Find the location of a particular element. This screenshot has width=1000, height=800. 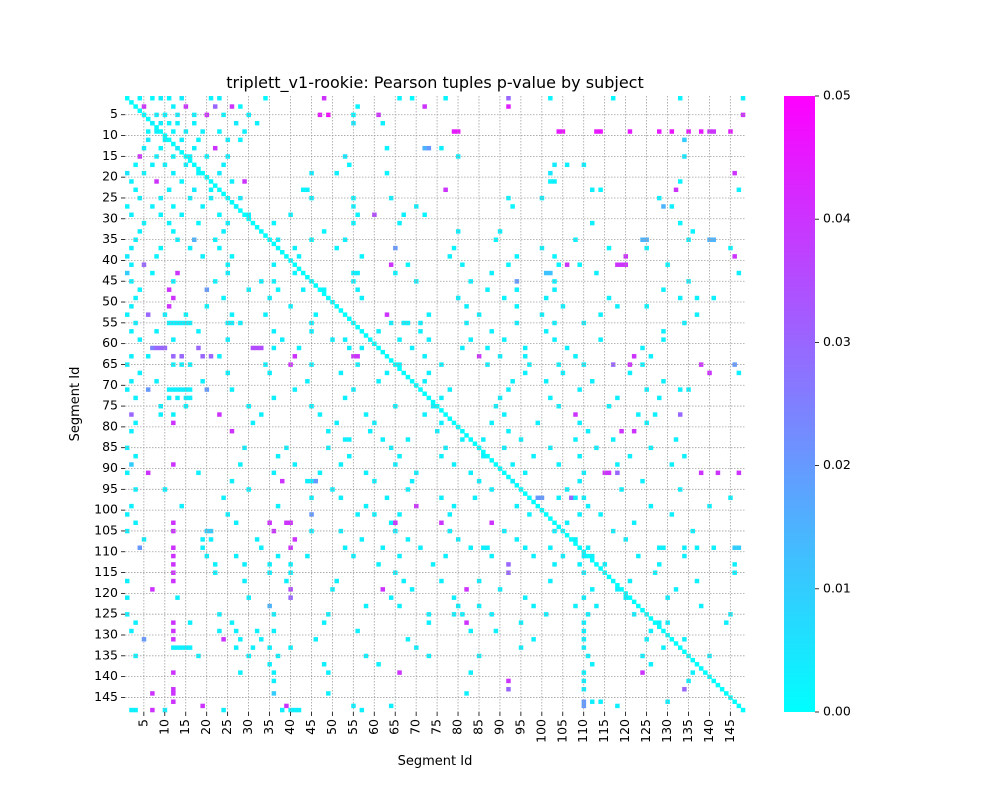

y-tick-label: 135 is located at coordinates (106, 654).